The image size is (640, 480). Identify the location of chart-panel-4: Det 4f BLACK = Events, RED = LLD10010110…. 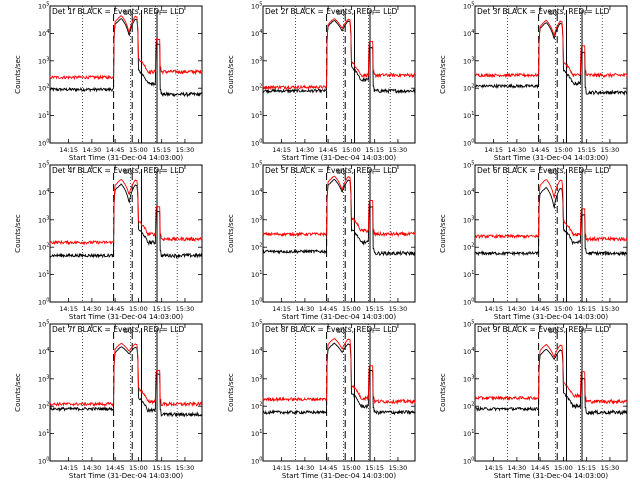
(108, 241).